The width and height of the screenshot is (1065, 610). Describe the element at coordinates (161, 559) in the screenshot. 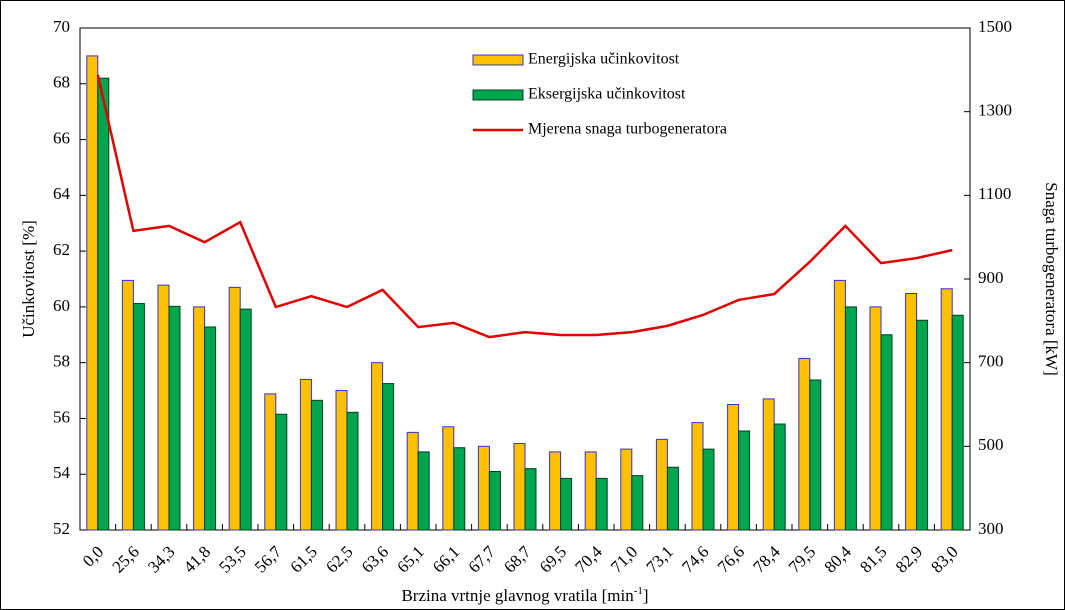

I see `x-tick-label: 34,3` at that location.